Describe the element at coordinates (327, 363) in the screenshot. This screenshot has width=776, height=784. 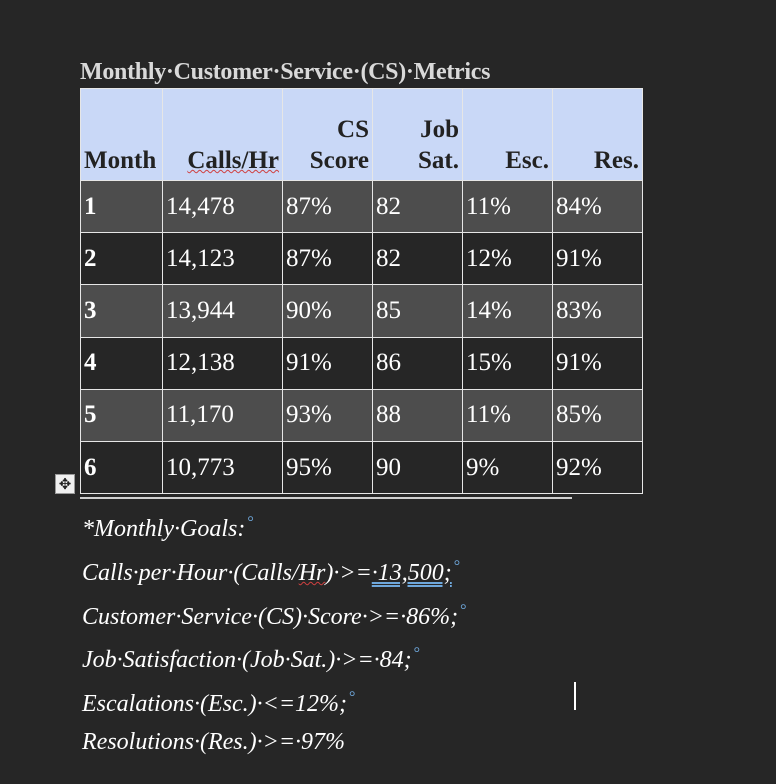
I see `cell-cs: 91%` at that location.